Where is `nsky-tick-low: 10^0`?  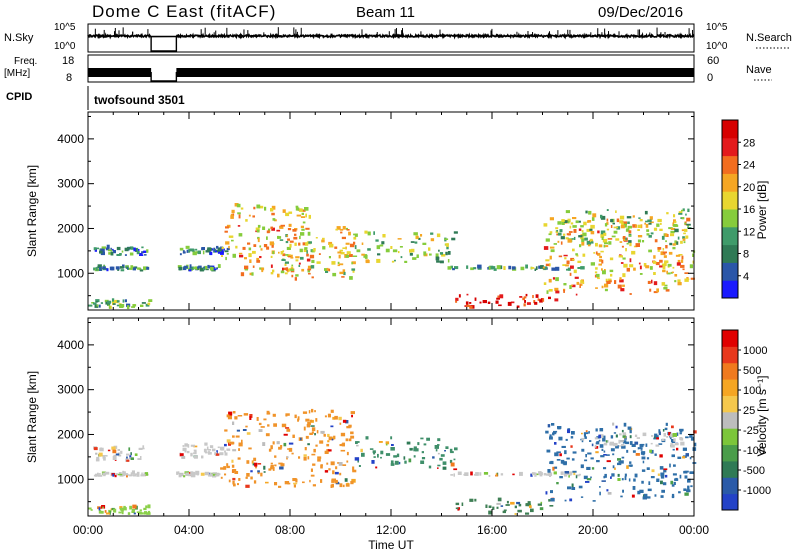 nsky-tick-low: 10^0 is located at coordinates (65, 46).